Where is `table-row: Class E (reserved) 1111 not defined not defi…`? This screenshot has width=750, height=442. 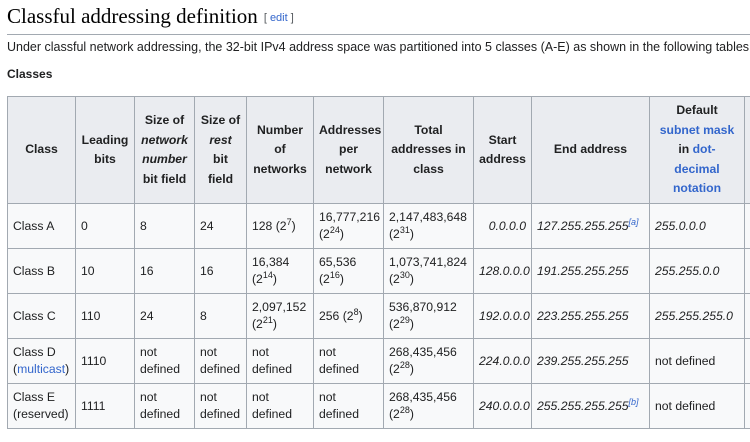 table-row: Class E (reserved) 1111 not defined not defi… is located at coordinates (378, 406).